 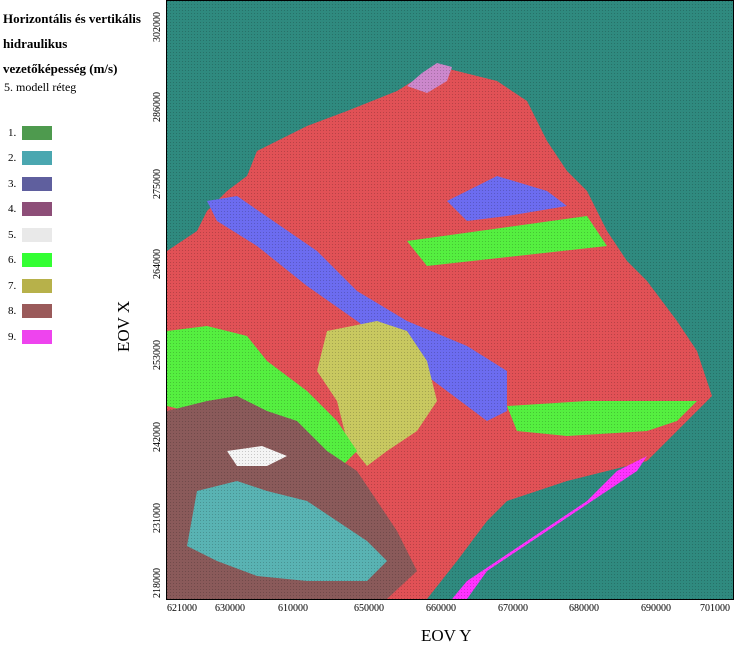 I want to click on x-tick-label: 630000, so click(x=230, y=608).